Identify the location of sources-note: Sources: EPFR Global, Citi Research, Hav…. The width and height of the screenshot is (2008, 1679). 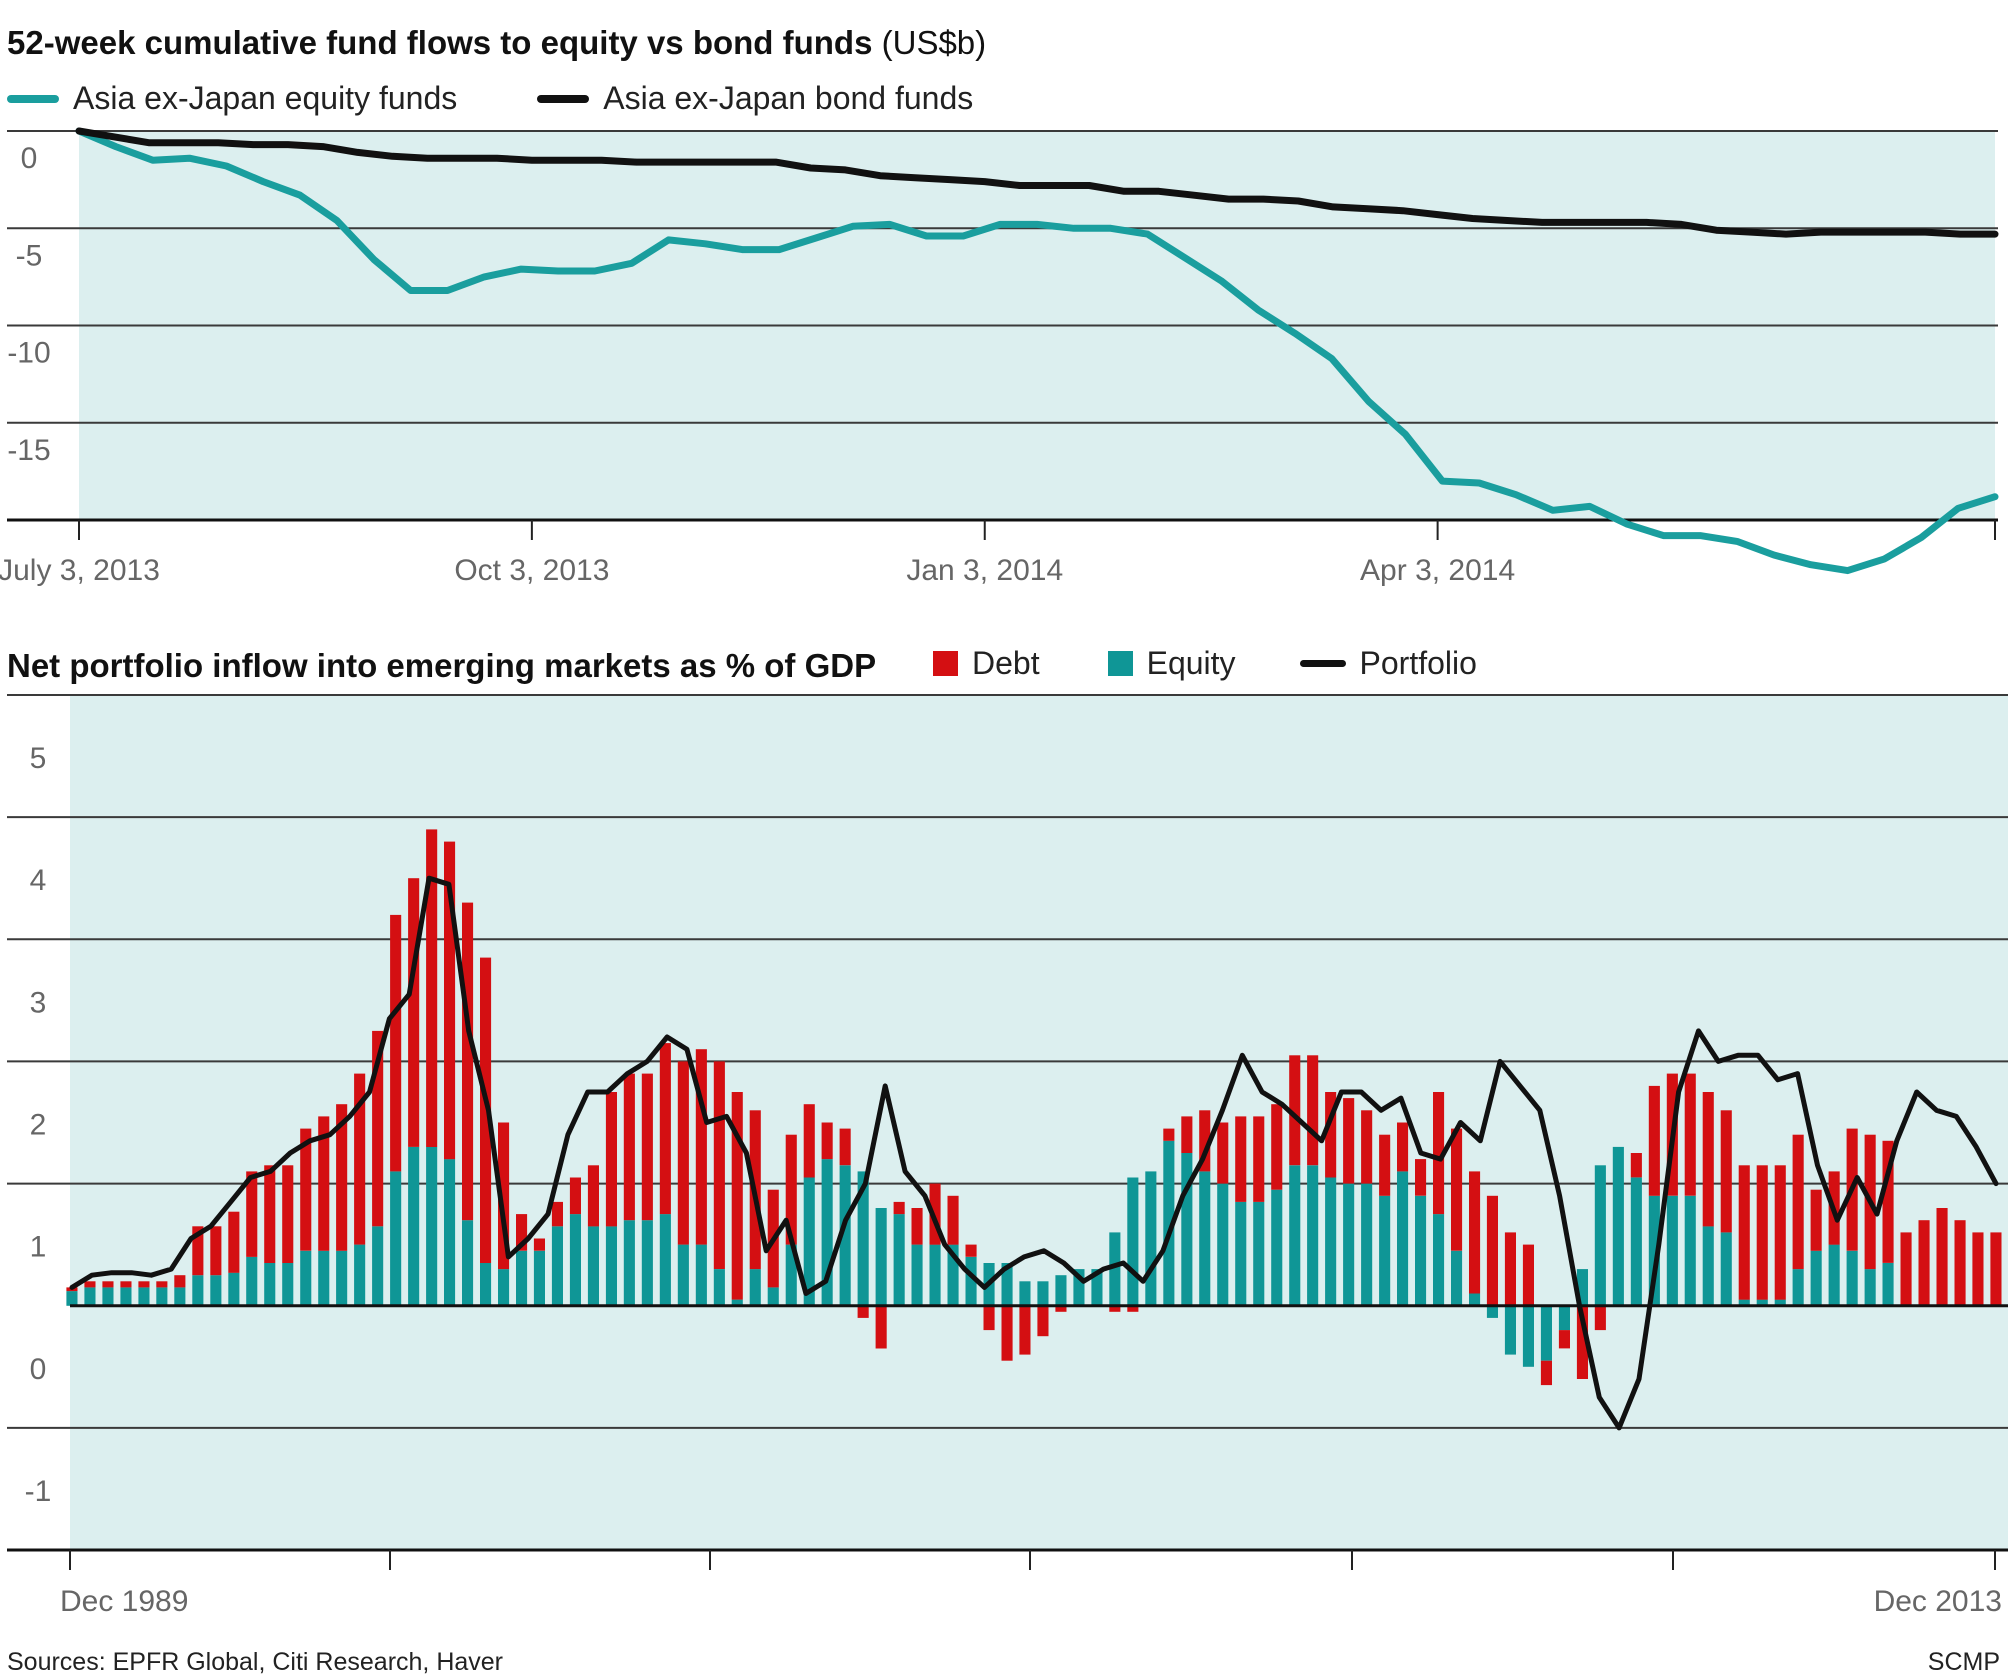
(255, 1662).